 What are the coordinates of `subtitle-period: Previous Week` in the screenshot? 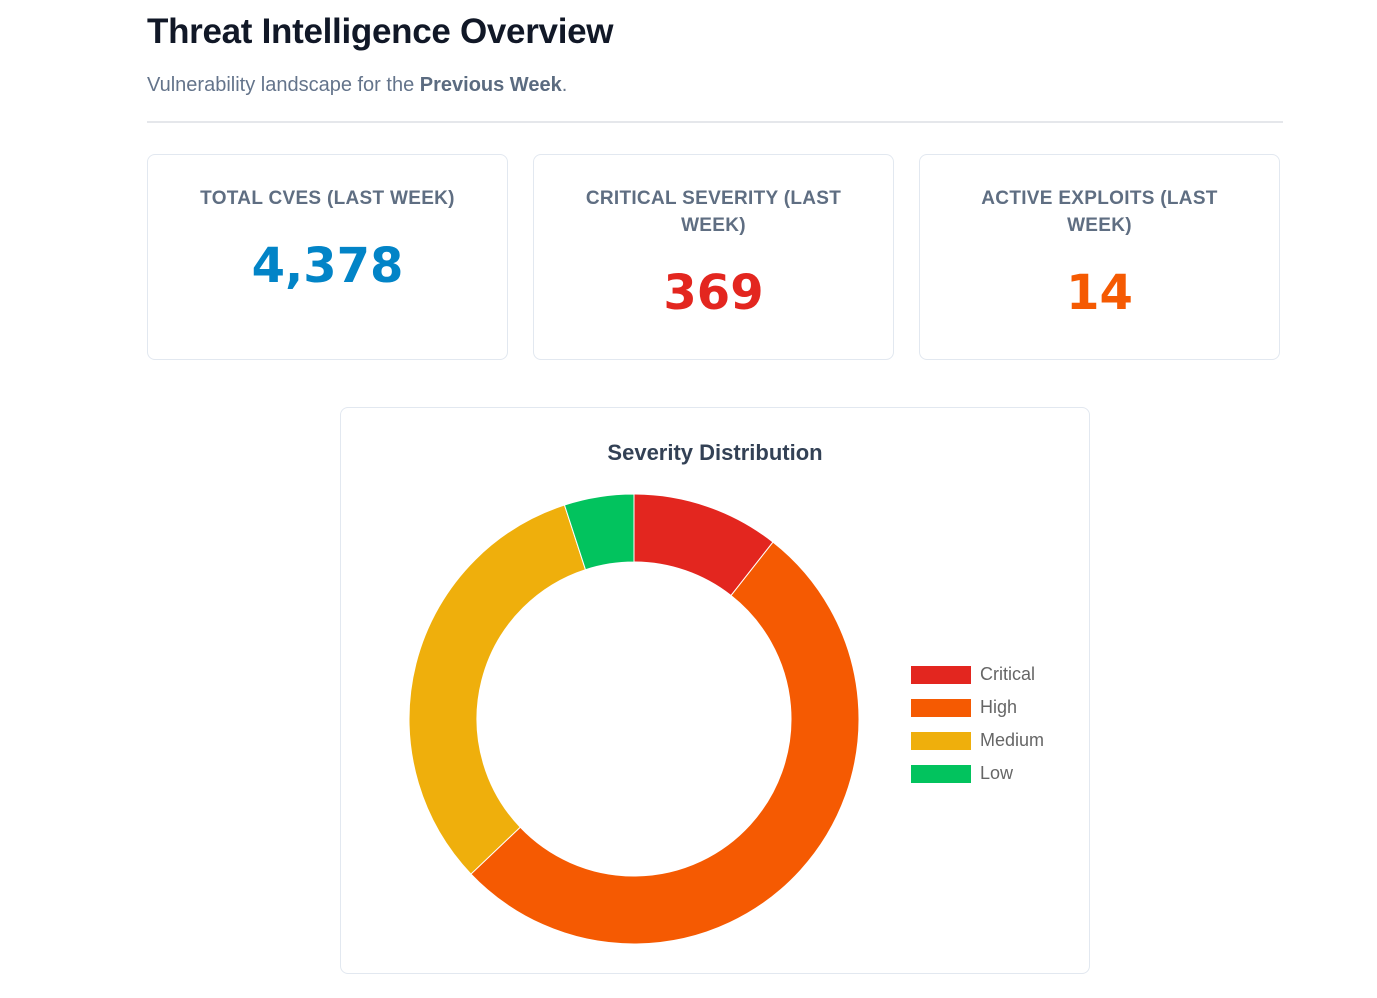 It's located at (490, 85).